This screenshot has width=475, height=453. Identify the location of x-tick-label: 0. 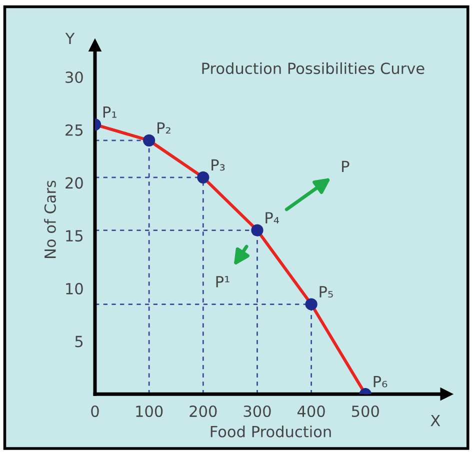
(95, 411).